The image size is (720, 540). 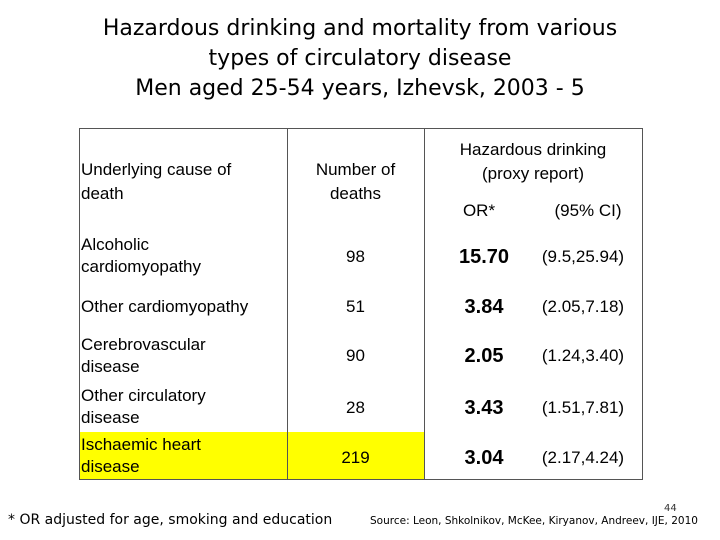 I want to click on row-4-deaths: 28, so click(x=355, y=407).